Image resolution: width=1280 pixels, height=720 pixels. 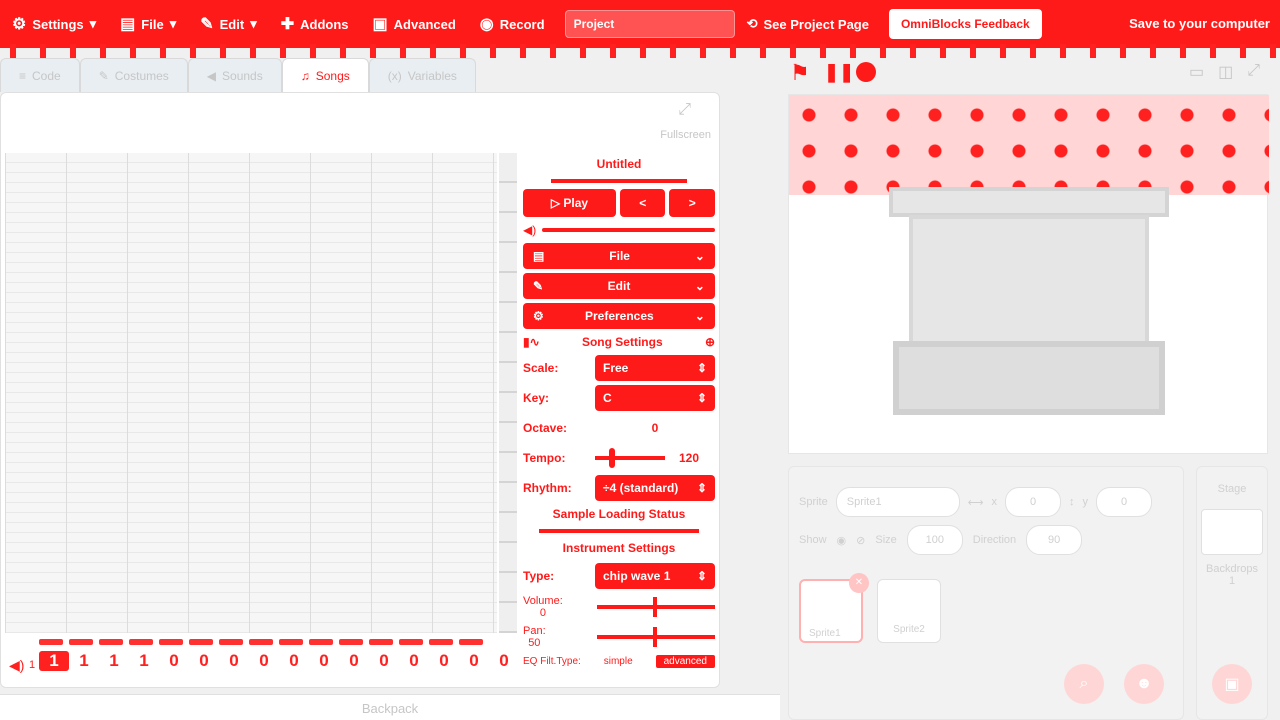 What do you see at coordinates (1054, 540) in the screenshot?
I see `direction-input: 90` at bounding box center [1054, 540].